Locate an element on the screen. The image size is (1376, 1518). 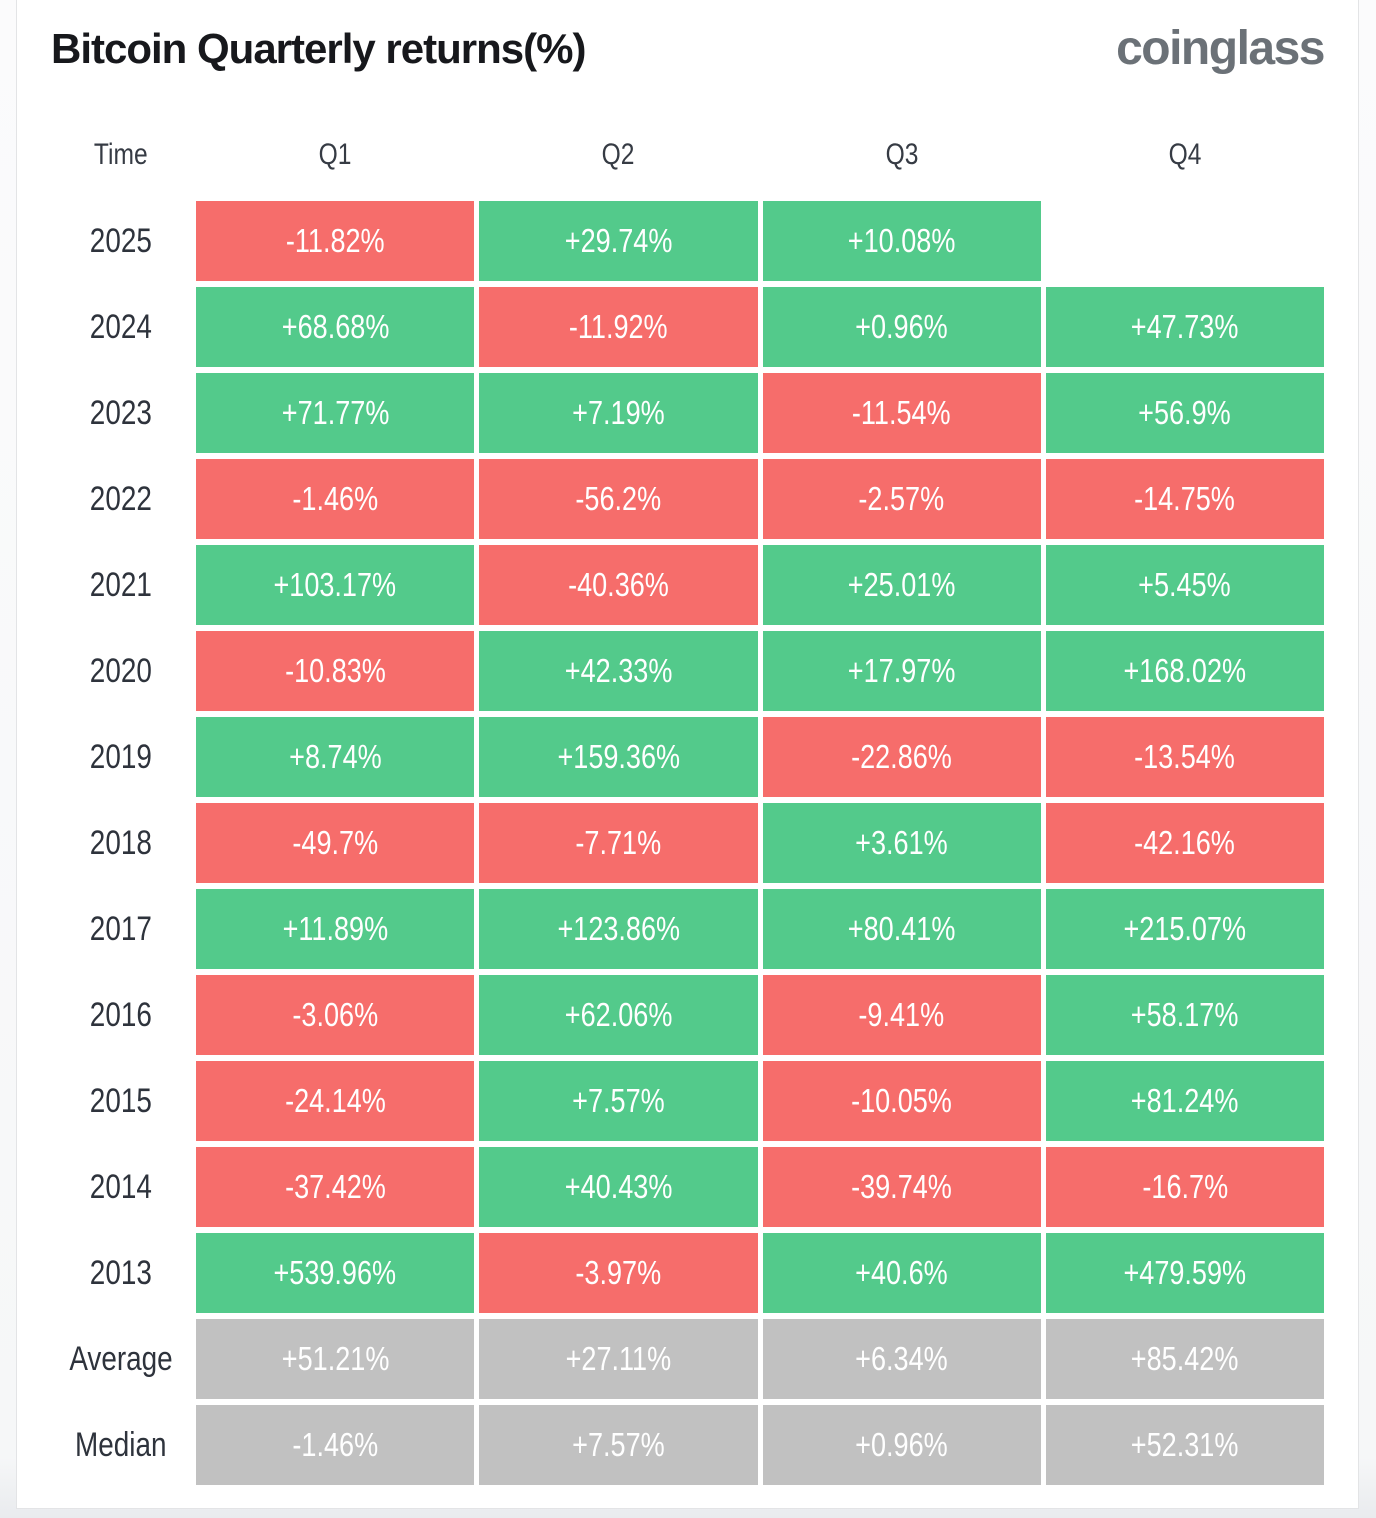
return-cell-2016-q2: +62.06% is located at coordinates (618, 1015).